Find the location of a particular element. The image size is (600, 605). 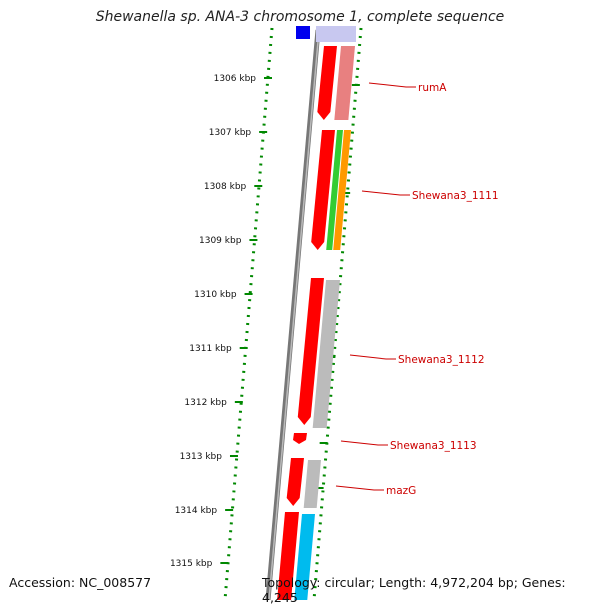

chromosome-backbone-highlight is located at coordinates (294, 315).